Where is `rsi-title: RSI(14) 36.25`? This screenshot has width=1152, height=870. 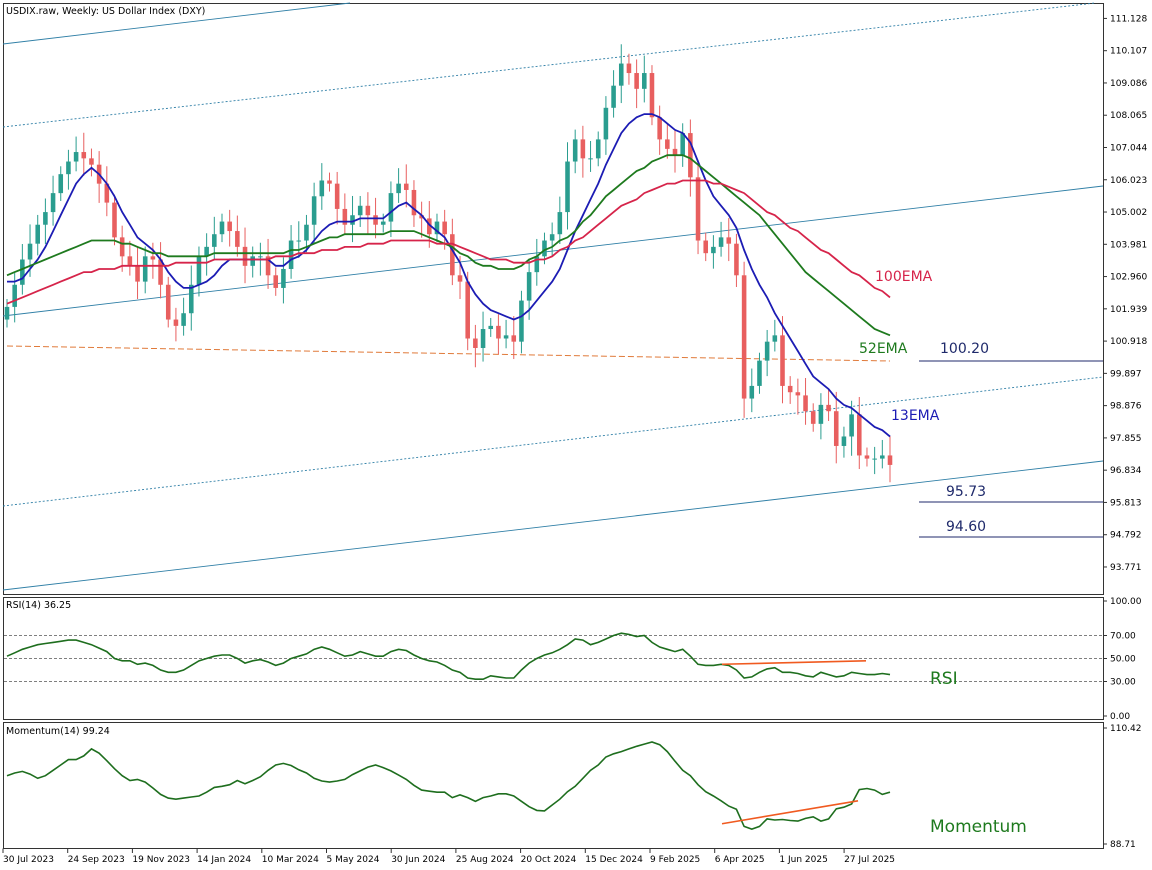 rsi-title: RSI(14) 36.25 is located at coordinates (38, 605).